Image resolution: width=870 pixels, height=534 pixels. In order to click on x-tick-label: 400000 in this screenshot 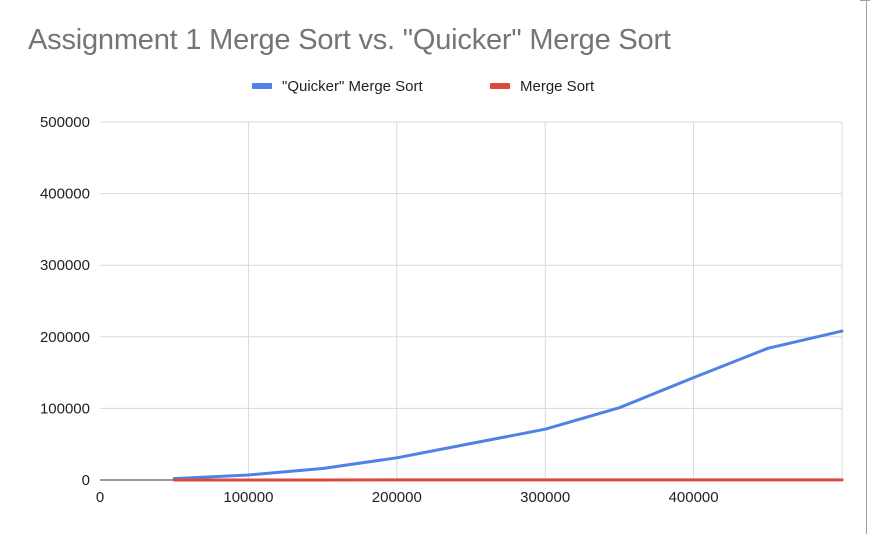, I will do `click(694, 497)`.